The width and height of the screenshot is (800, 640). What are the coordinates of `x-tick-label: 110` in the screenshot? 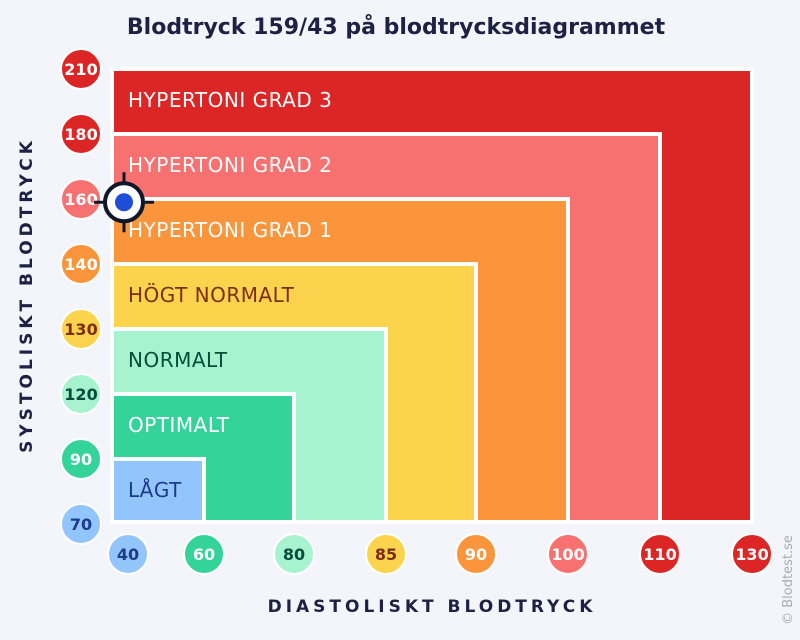 It's located at (659, 554).